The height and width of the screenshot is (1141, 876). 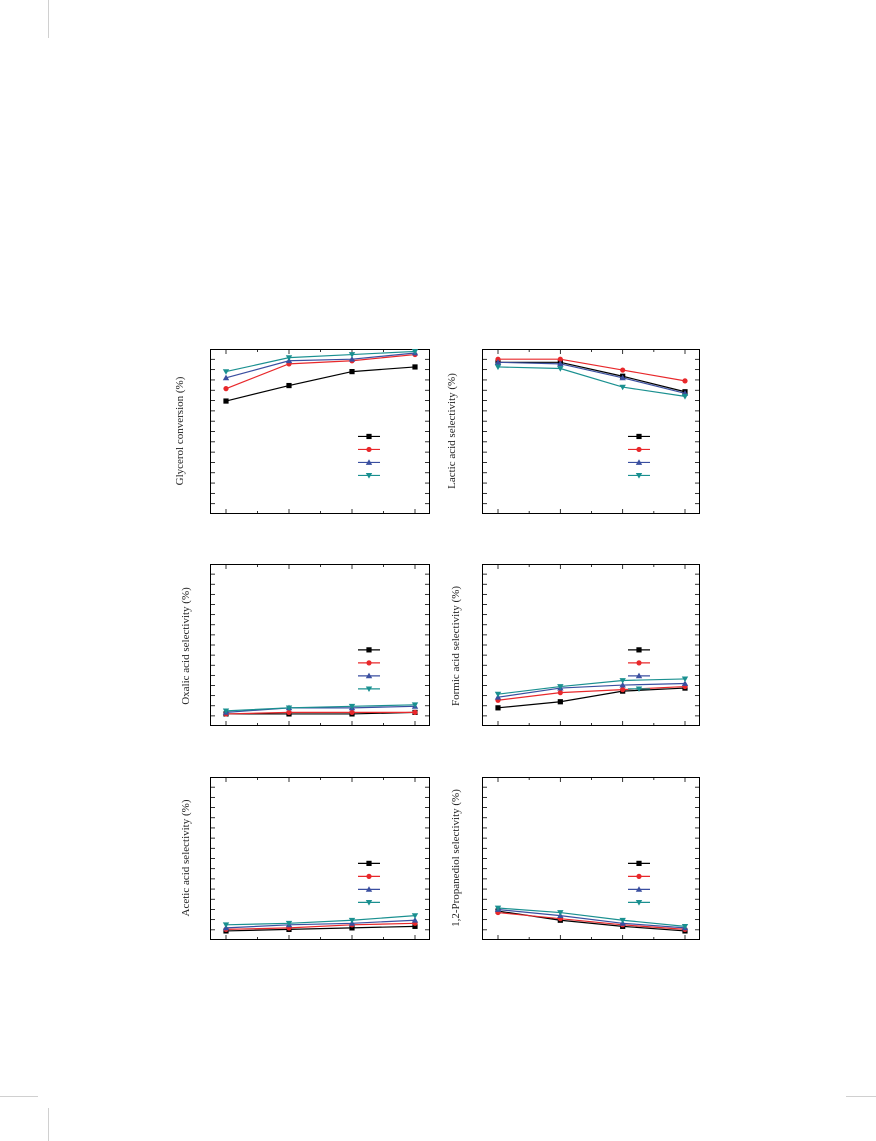 I want to click on chart-glycerol-conversion, so click(x=320, y=431).